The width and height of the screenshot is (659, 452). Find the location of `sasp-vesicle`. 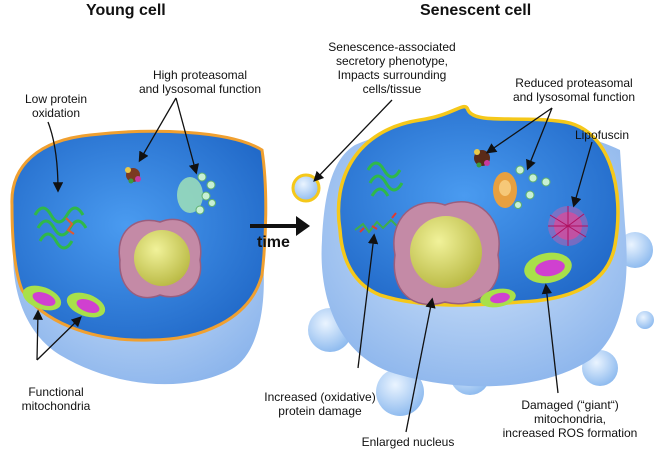

sasp-vesicle is located at coordinates (306, 188).